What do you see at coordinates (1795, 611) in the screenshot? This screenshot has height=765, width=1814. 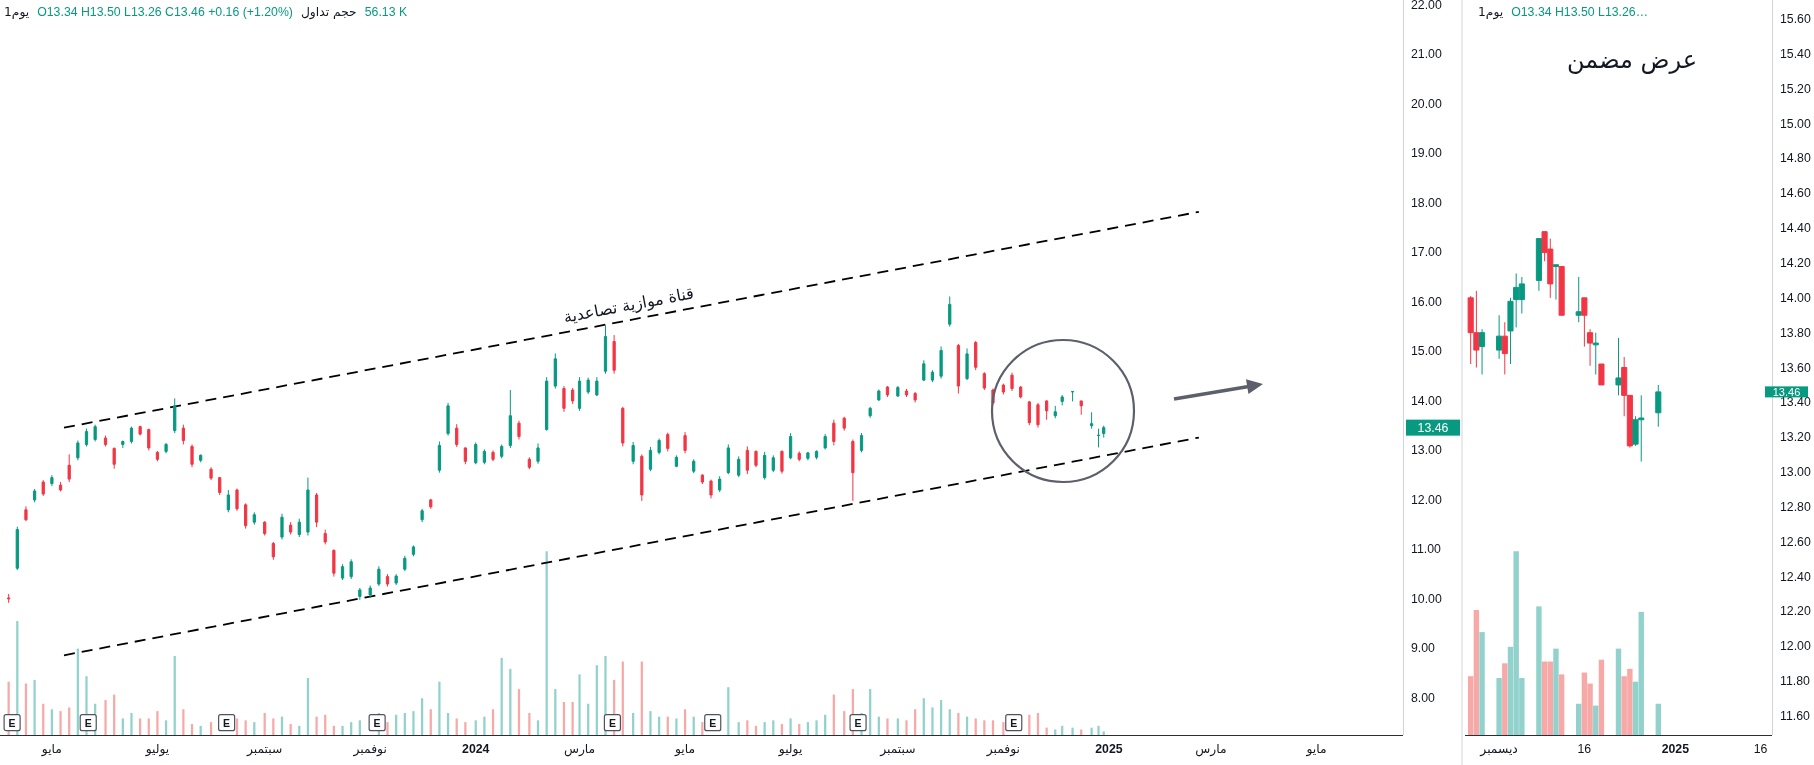 I see `y-tick-label: 12.20` at bounding box center [1795, 611].